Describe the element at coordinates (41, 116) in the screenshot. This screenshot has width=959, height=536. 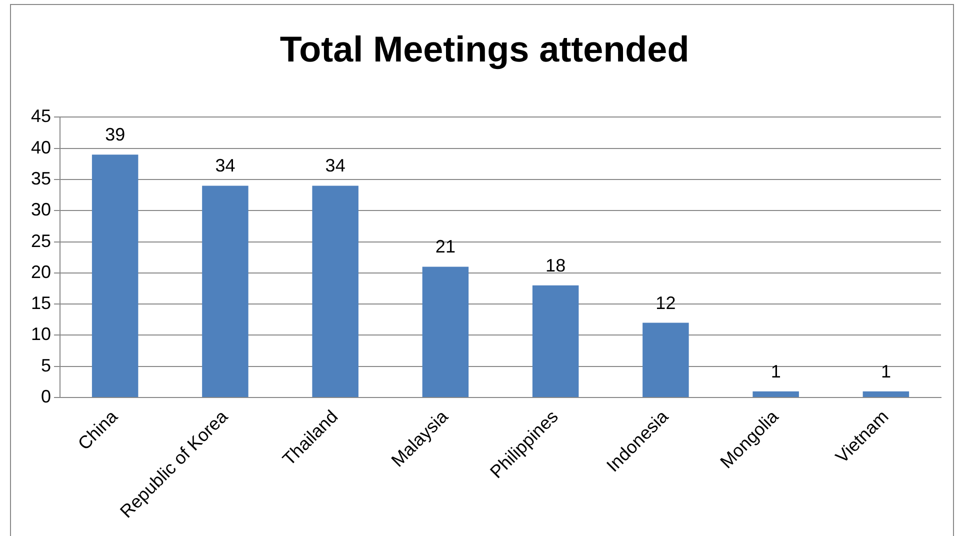
I see `y-tick-label: 45` at that location.